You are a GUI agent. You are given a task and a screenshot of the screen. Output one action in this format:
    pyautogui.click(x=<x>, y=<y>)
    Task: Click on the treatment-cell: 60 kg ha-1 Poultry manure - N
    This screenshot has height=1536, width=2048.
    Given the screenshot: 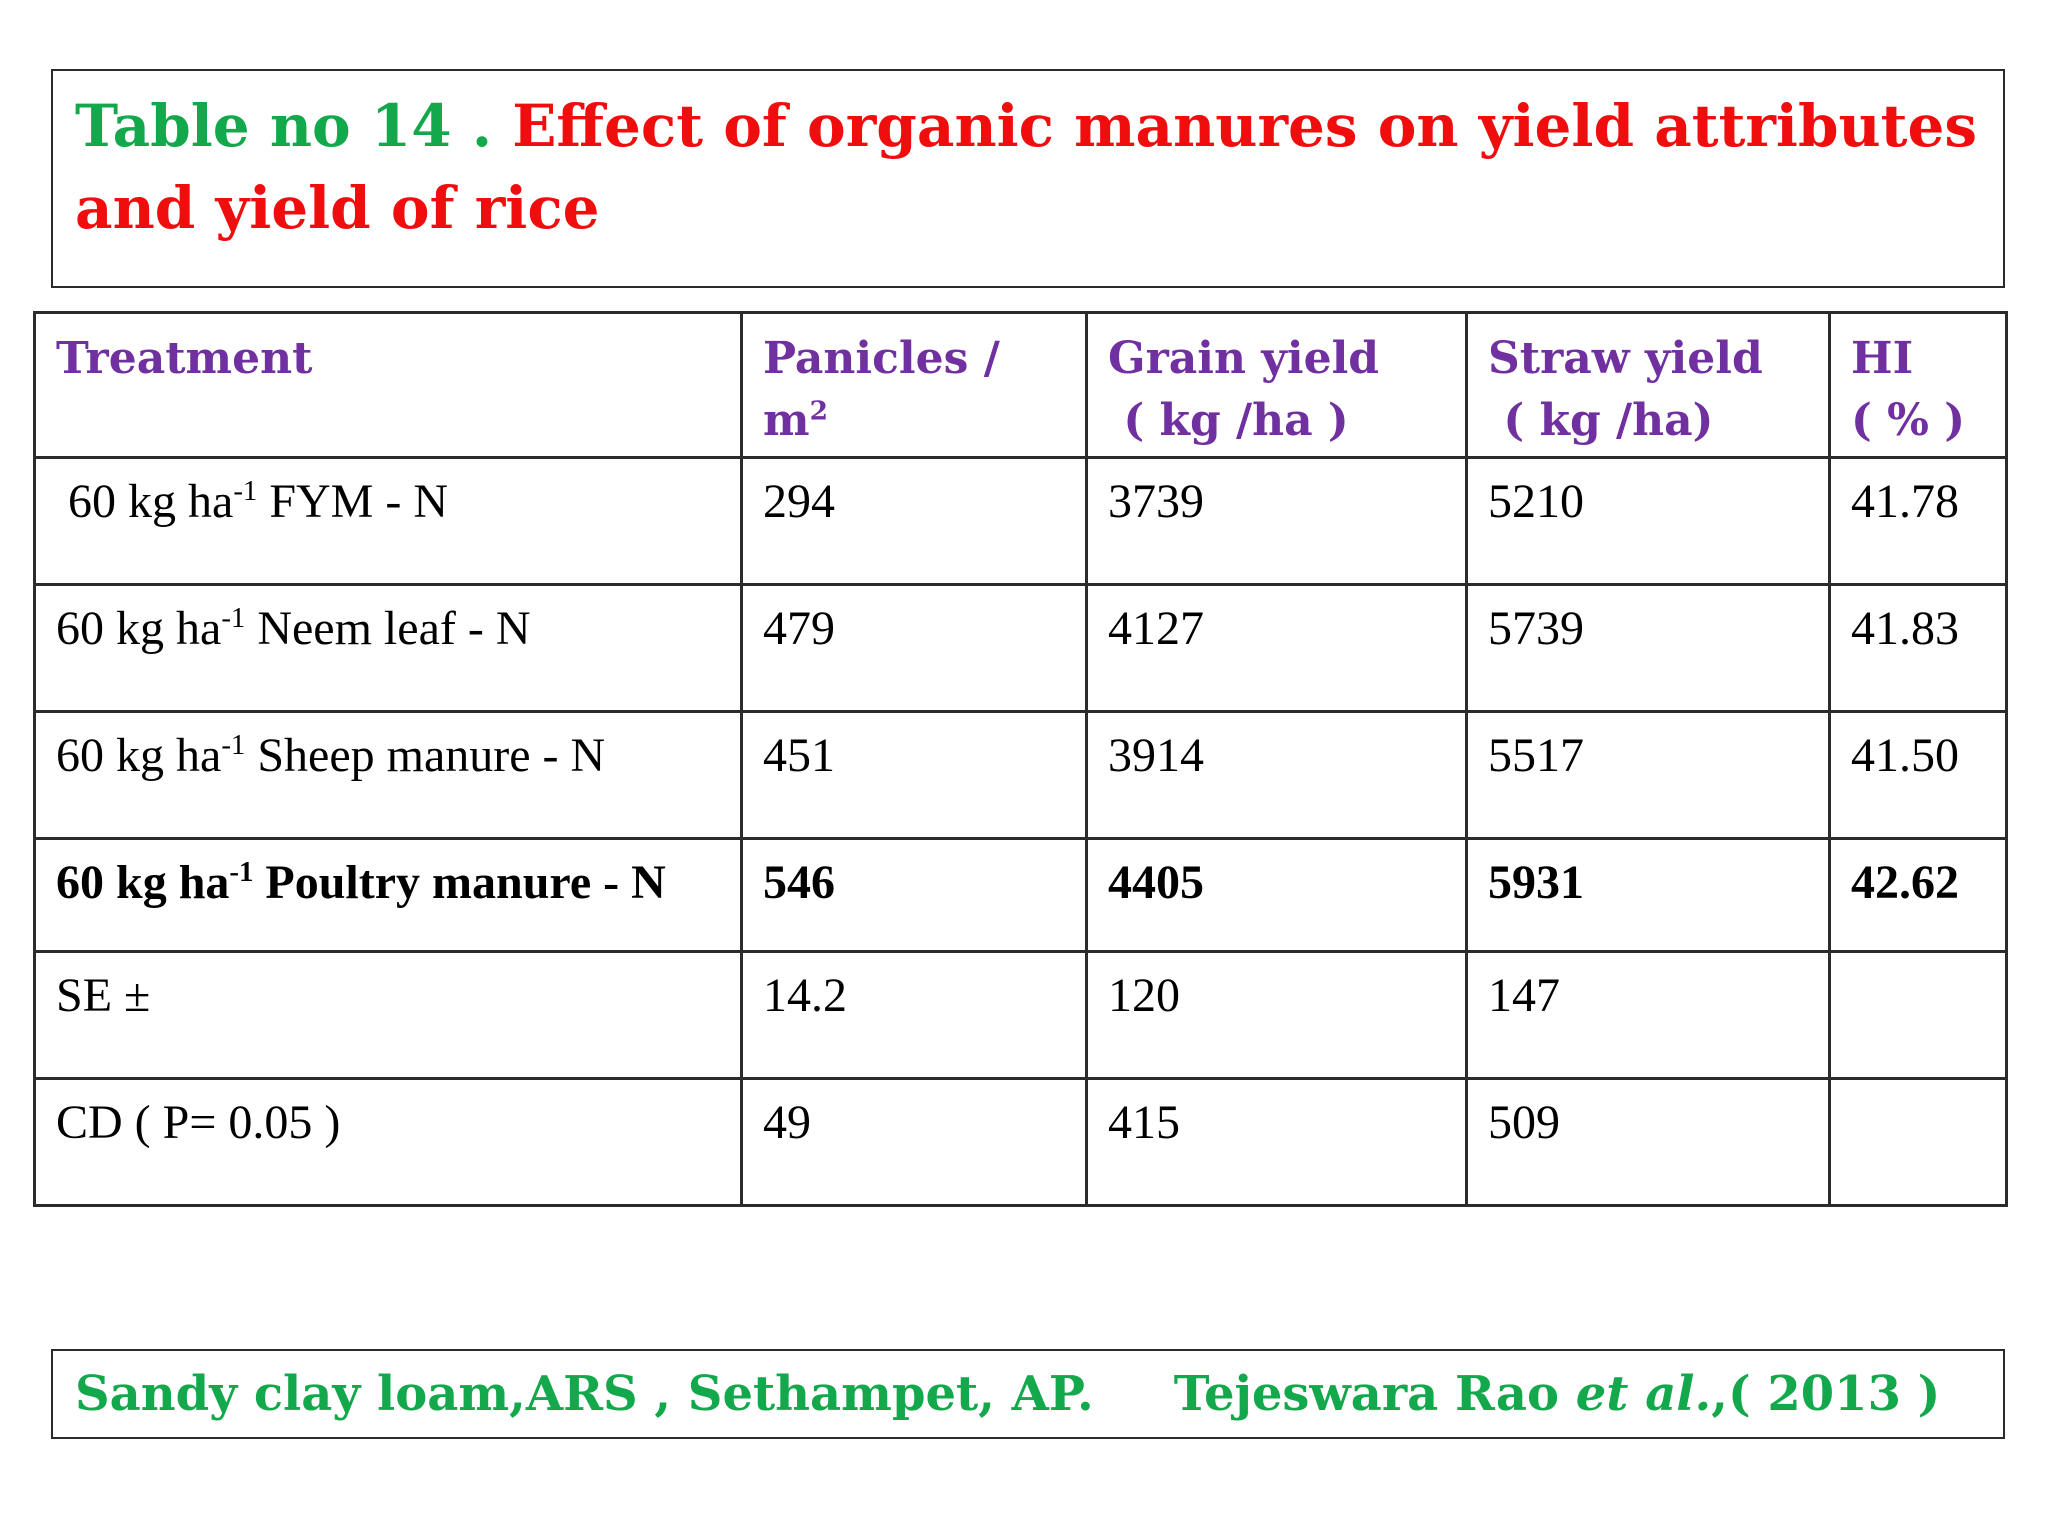 What is the action you would take?
    pyautogui.click(x=388, y=895)
    